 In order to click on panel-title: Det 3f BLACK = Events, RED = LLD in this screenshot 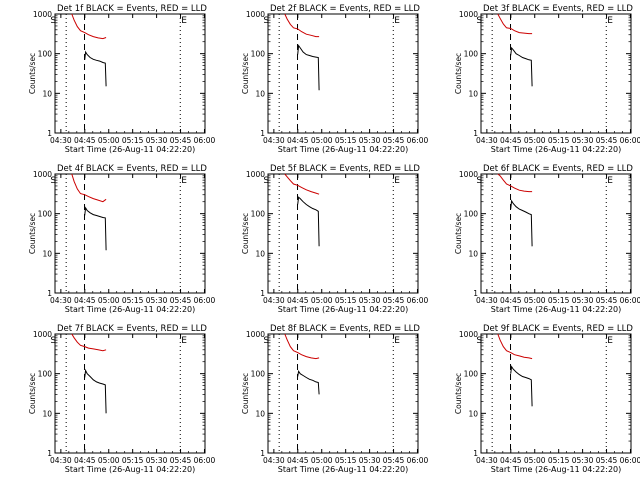, I will do `click(558, 9)`.